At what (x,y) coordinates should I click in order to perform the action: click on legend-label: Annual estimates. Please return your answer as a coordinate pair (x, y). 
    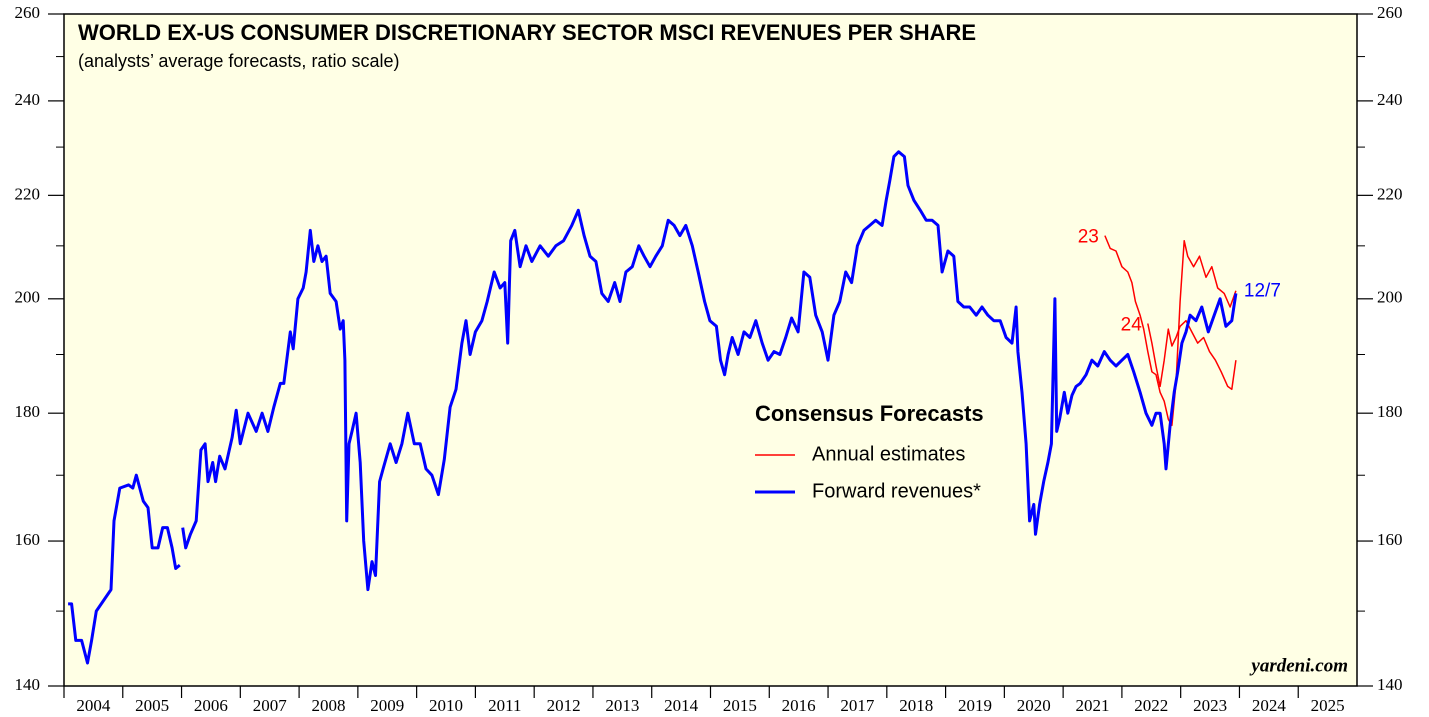
    Looking at the image, I should click on (888, 454).